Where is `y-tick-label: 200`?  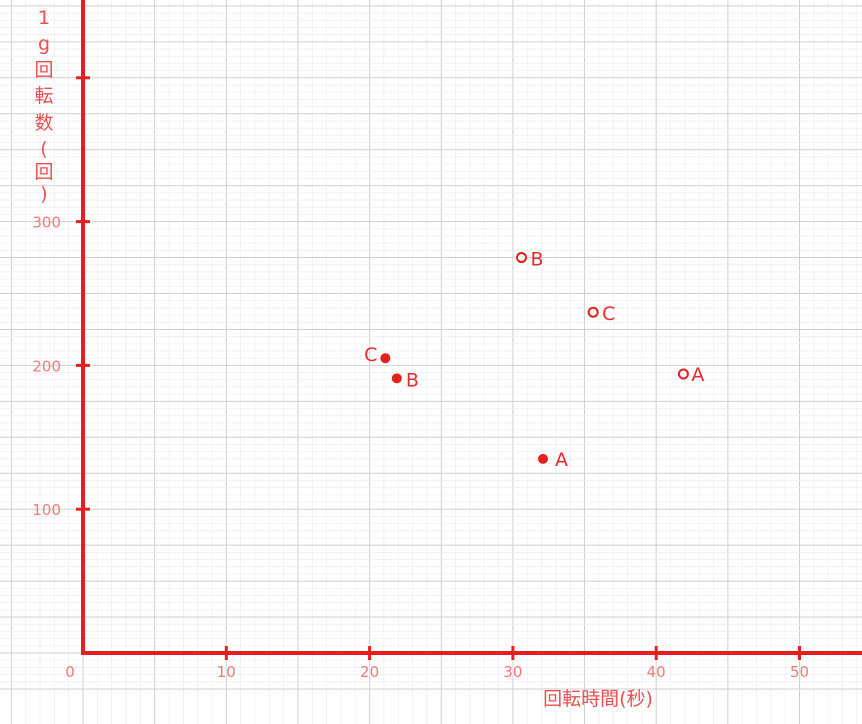 y-tick-label: 200 is located at coordinates (46, 366).